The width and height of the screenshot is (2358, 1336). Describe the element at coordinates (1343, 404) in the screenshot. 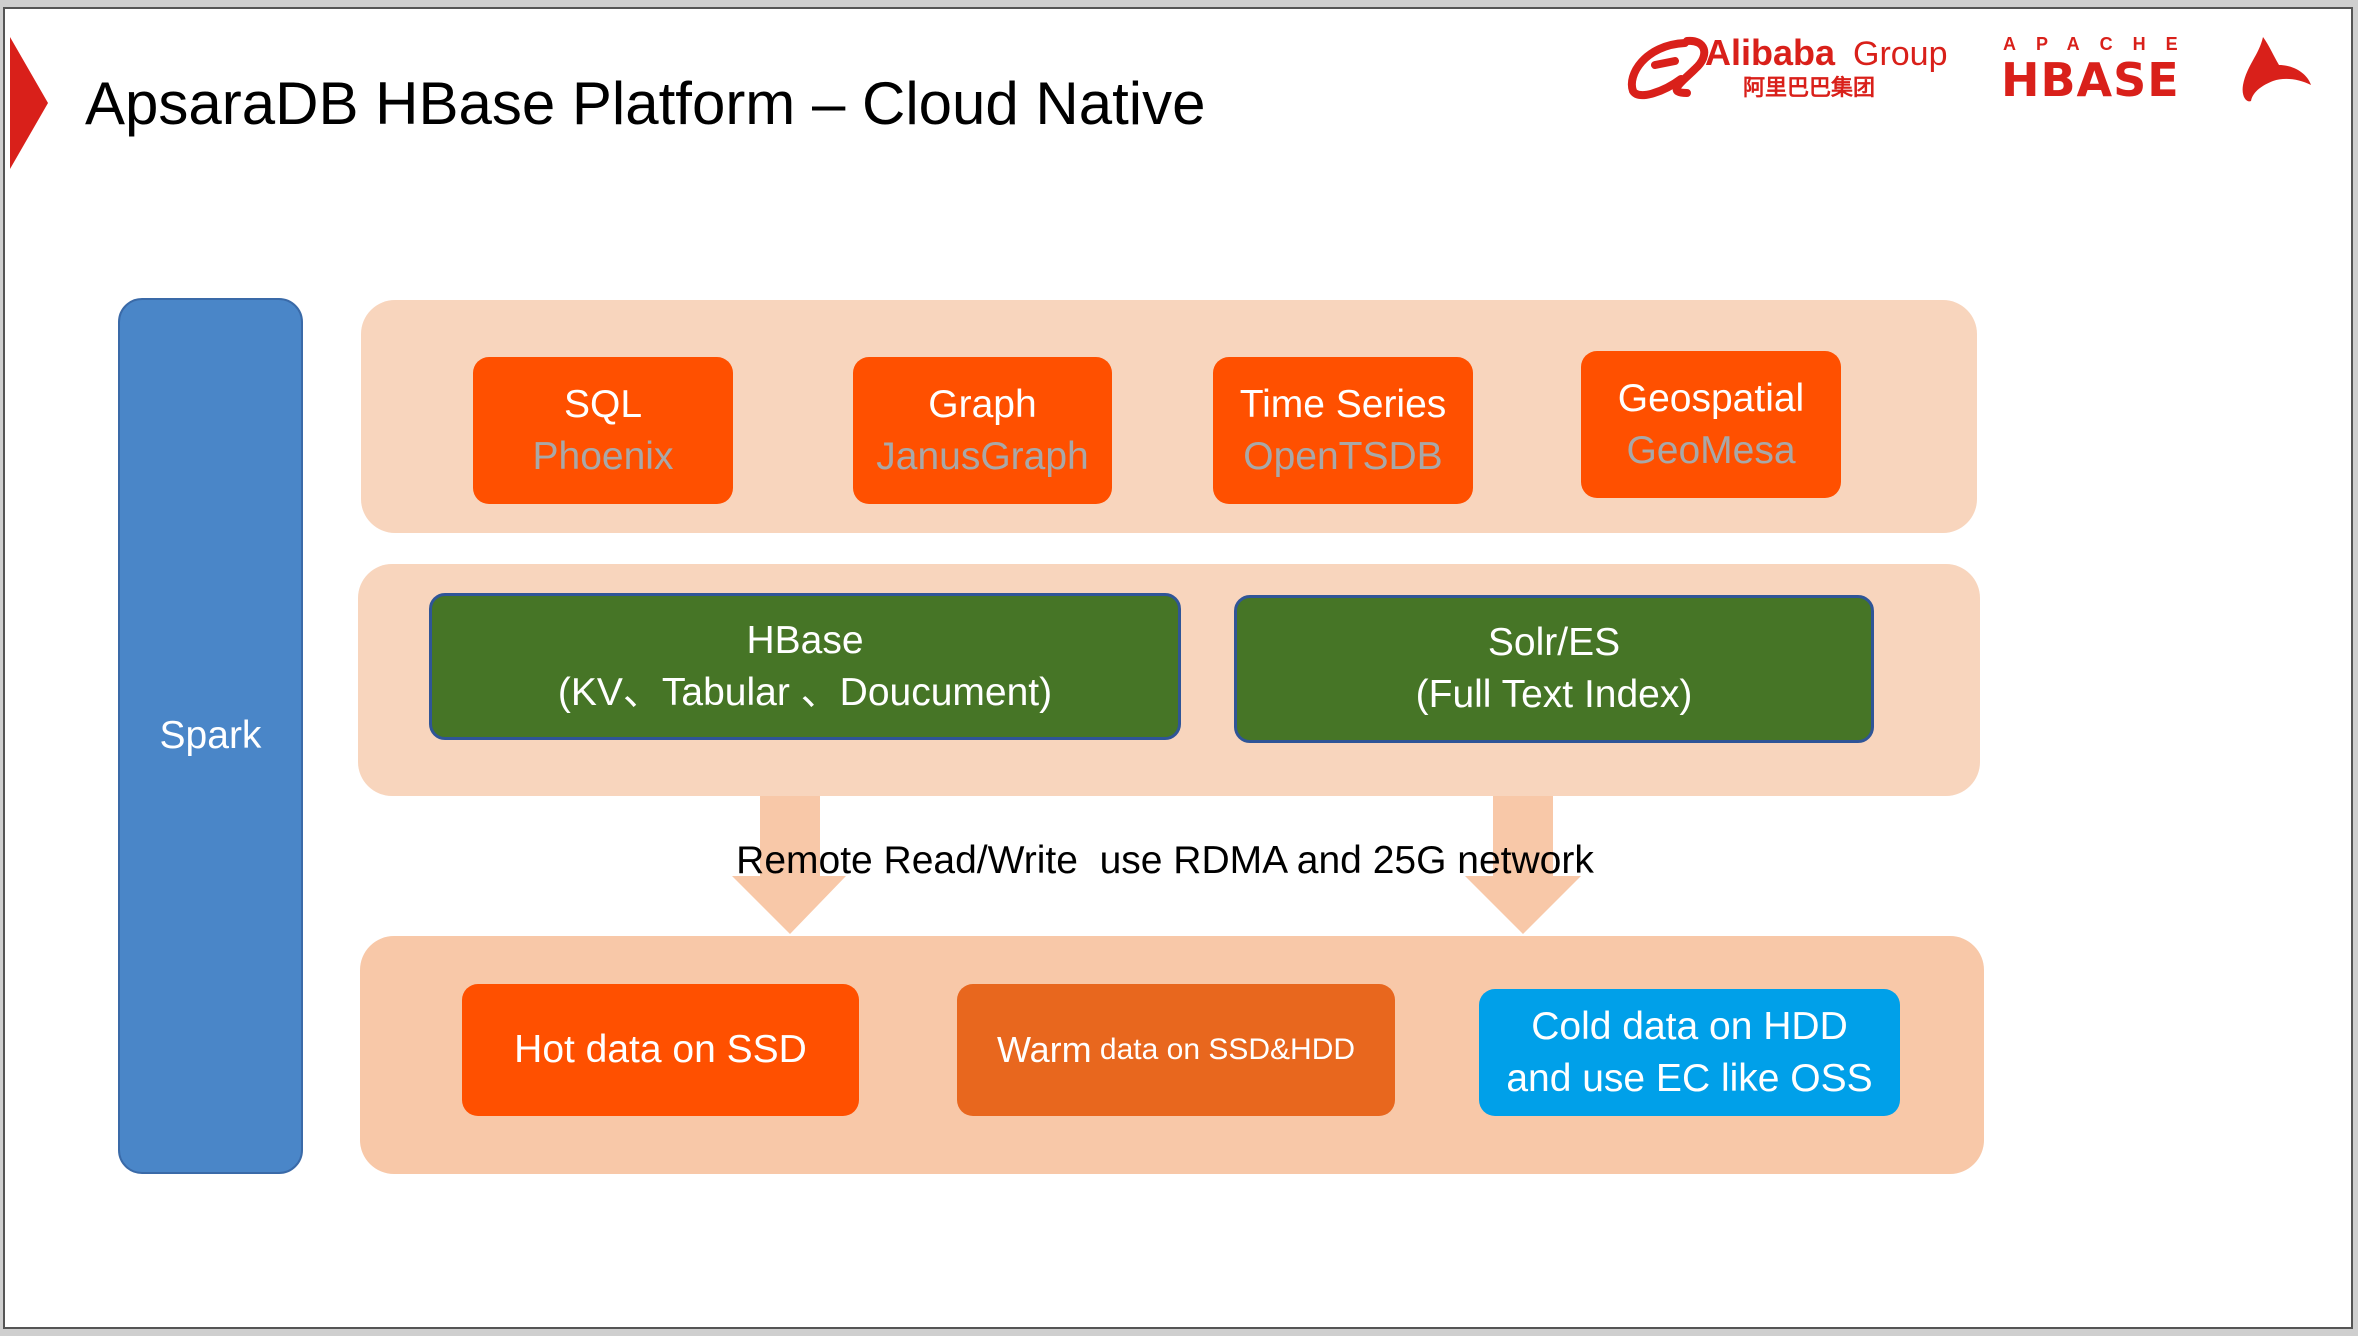

I see `engine-title: Time Series` at that location.